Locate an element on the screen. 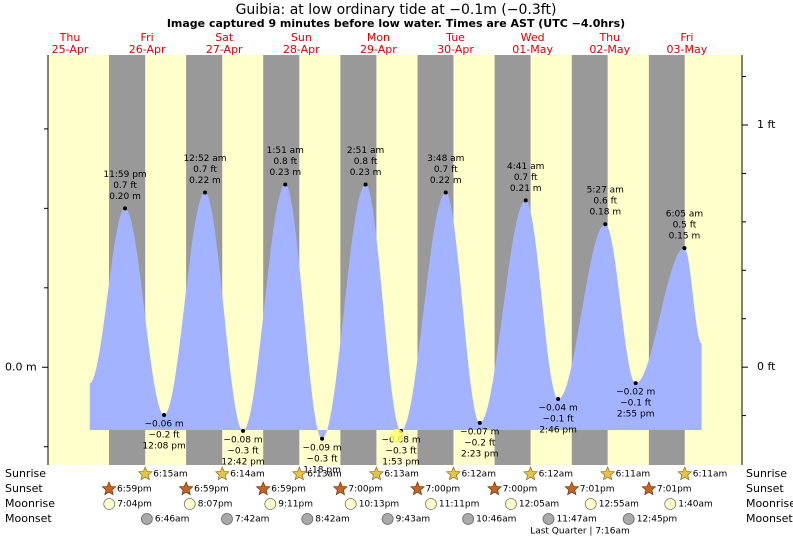  extreme-label: 1:18 pm is located at coordinates (322, 470).